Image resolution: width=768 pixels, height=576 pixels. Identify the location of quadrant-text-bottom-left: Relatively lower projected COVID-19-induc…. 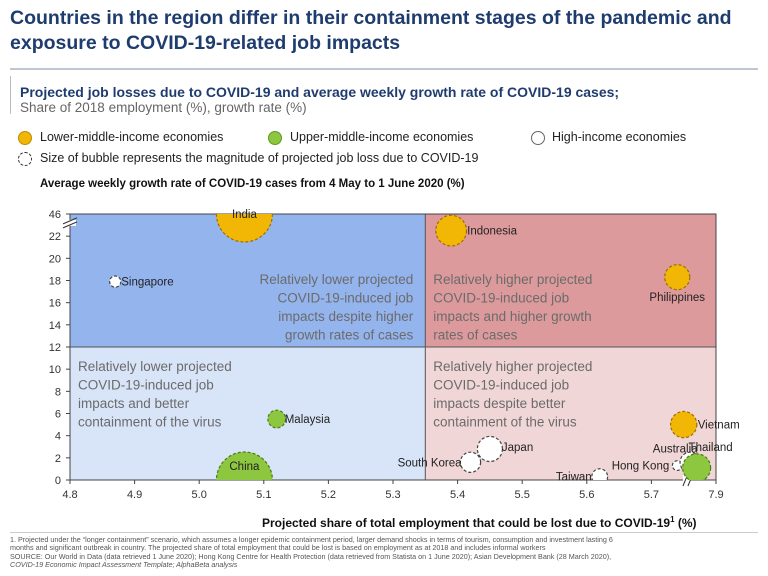
(155, 394).